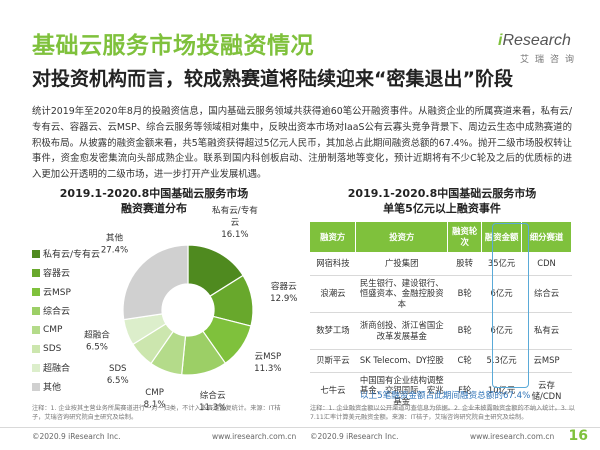 Image resolution: width=600 pixels, height=450 pixels. What do you see at coordinates (546, 264) in the screenshot?
I see `cell-segment: CDN` at bounding box center [546, 264].